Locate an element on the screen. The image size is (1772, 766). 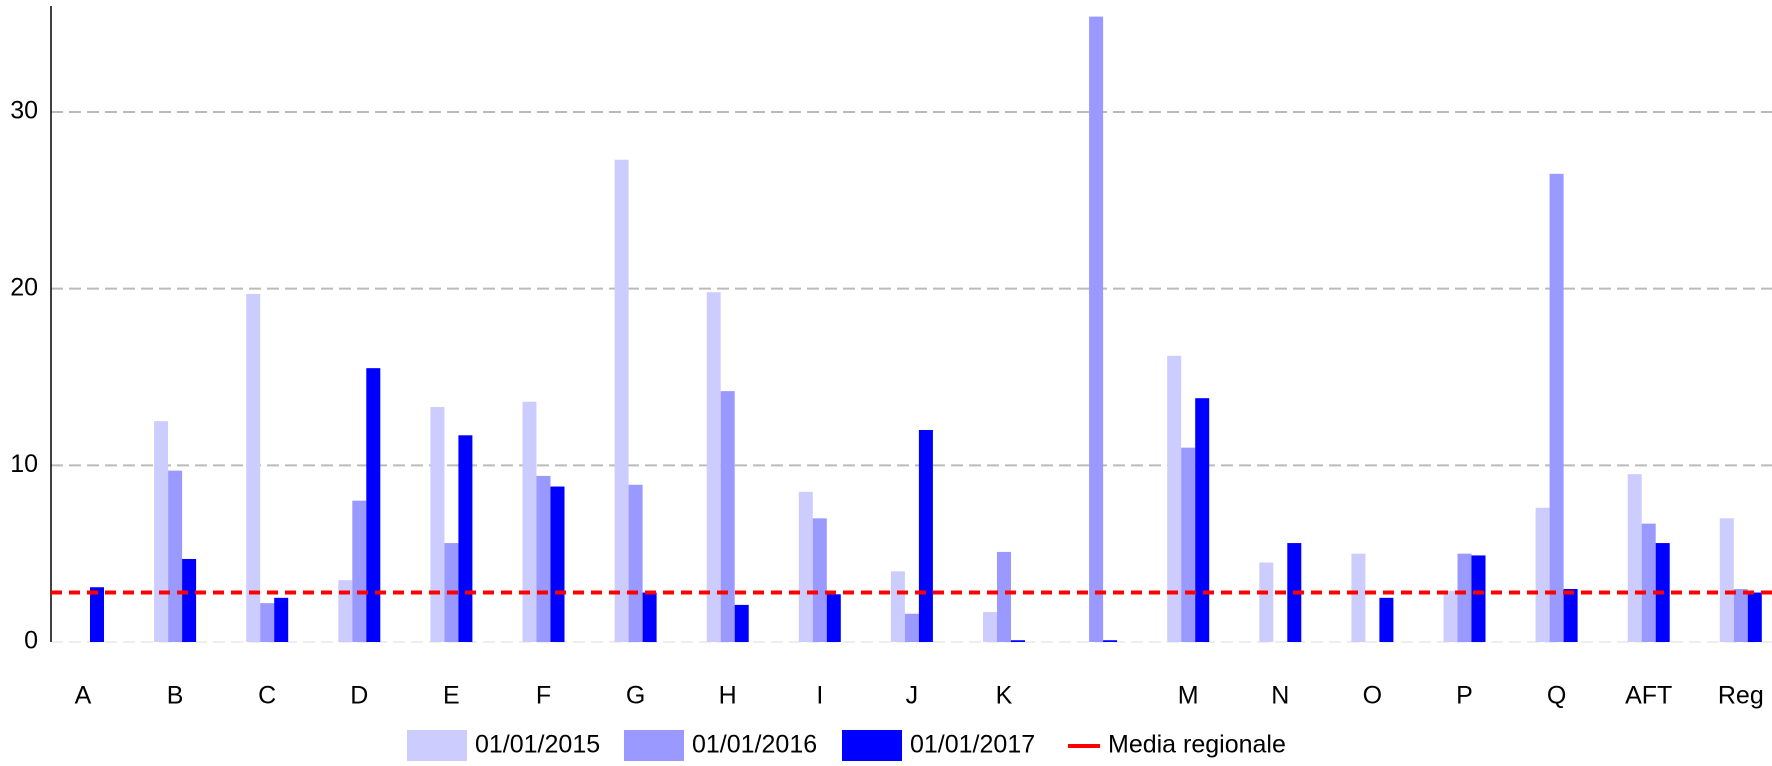
y-tick-label: 20 is located at coordinates (24, 287).